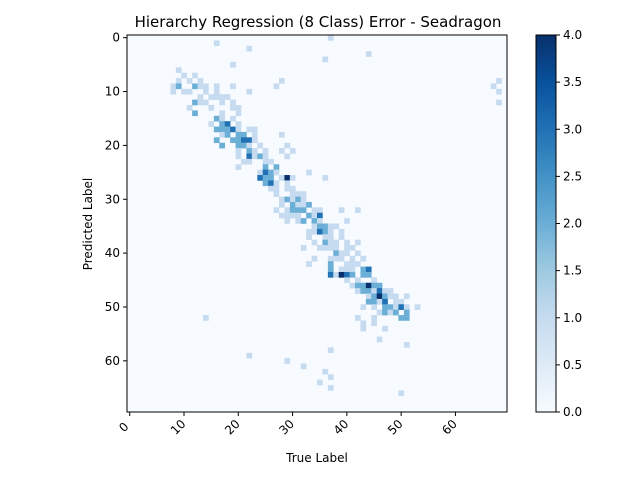 This screenshot has width=640, height=480. What do you see at coordinates (112, 253) in the screenshot?
I see `y-tick-label: 40` at bounding box center [112, 253].